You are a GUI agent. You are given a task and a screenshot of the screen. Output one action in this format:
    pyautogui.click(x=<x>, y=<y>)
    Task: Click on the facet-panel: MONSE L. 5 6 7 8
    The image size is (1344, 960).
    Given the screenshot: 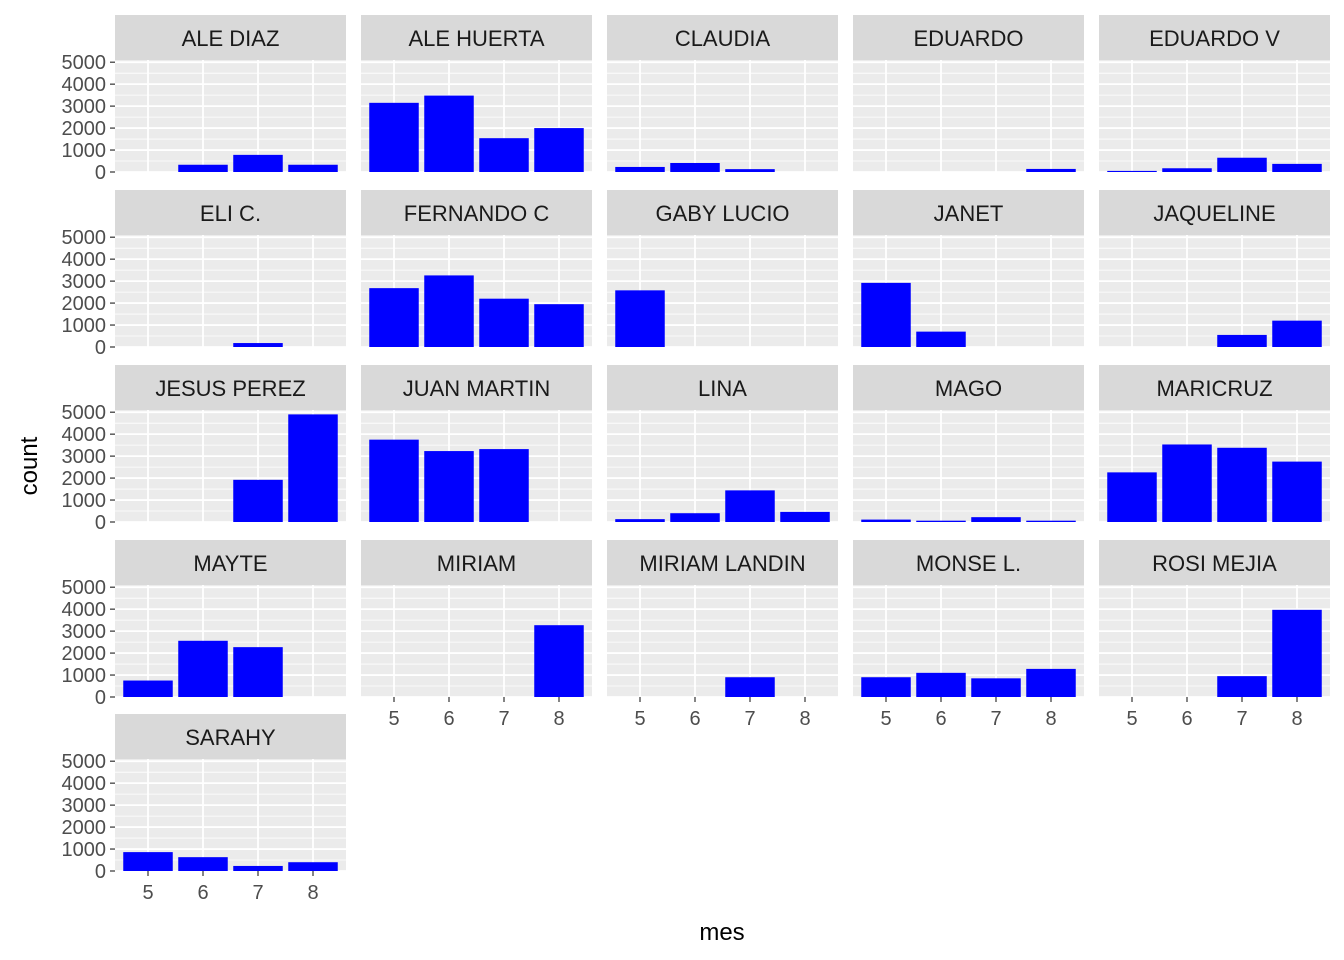 What is the action you would take?
    pyautogui.click(x=968, y=635)
    